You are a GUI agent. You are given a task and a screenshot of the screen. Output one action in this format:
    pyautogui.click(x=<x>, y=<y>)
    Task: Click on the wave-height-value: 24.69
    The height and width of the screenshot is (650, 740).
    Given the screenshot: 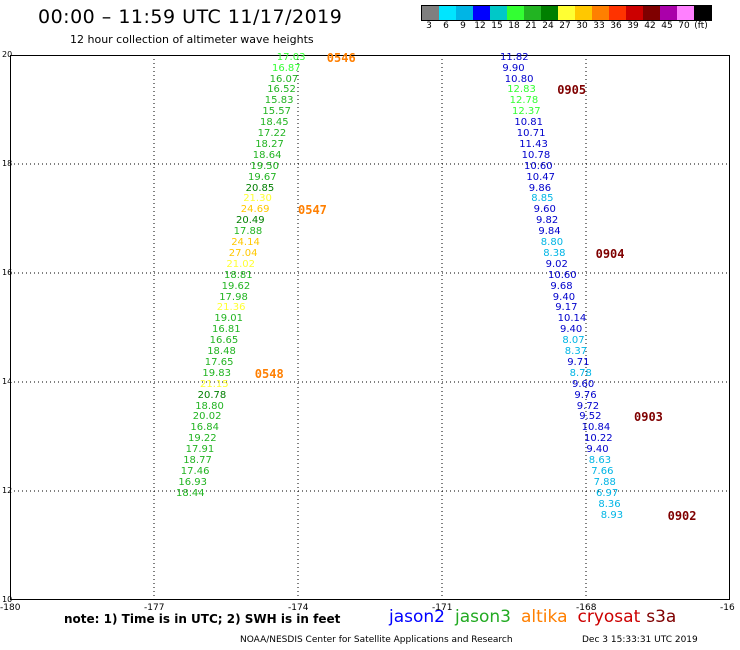 What is the action you would take?
    pyautogui.click(x=255, y=210)
    